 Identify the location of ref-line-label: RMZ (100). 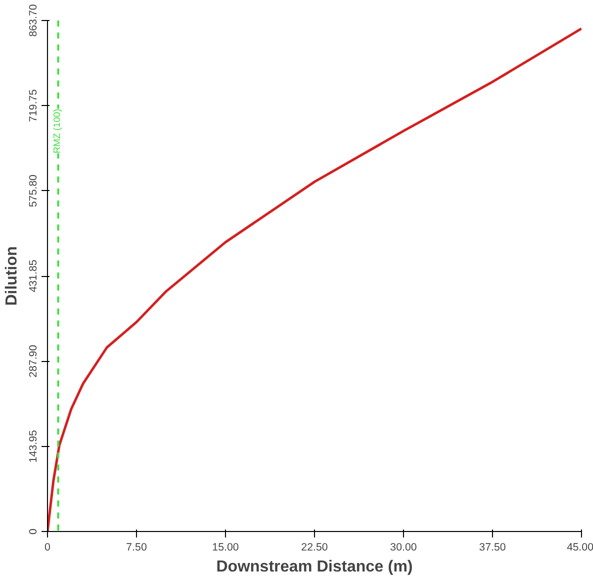
(57, 131).